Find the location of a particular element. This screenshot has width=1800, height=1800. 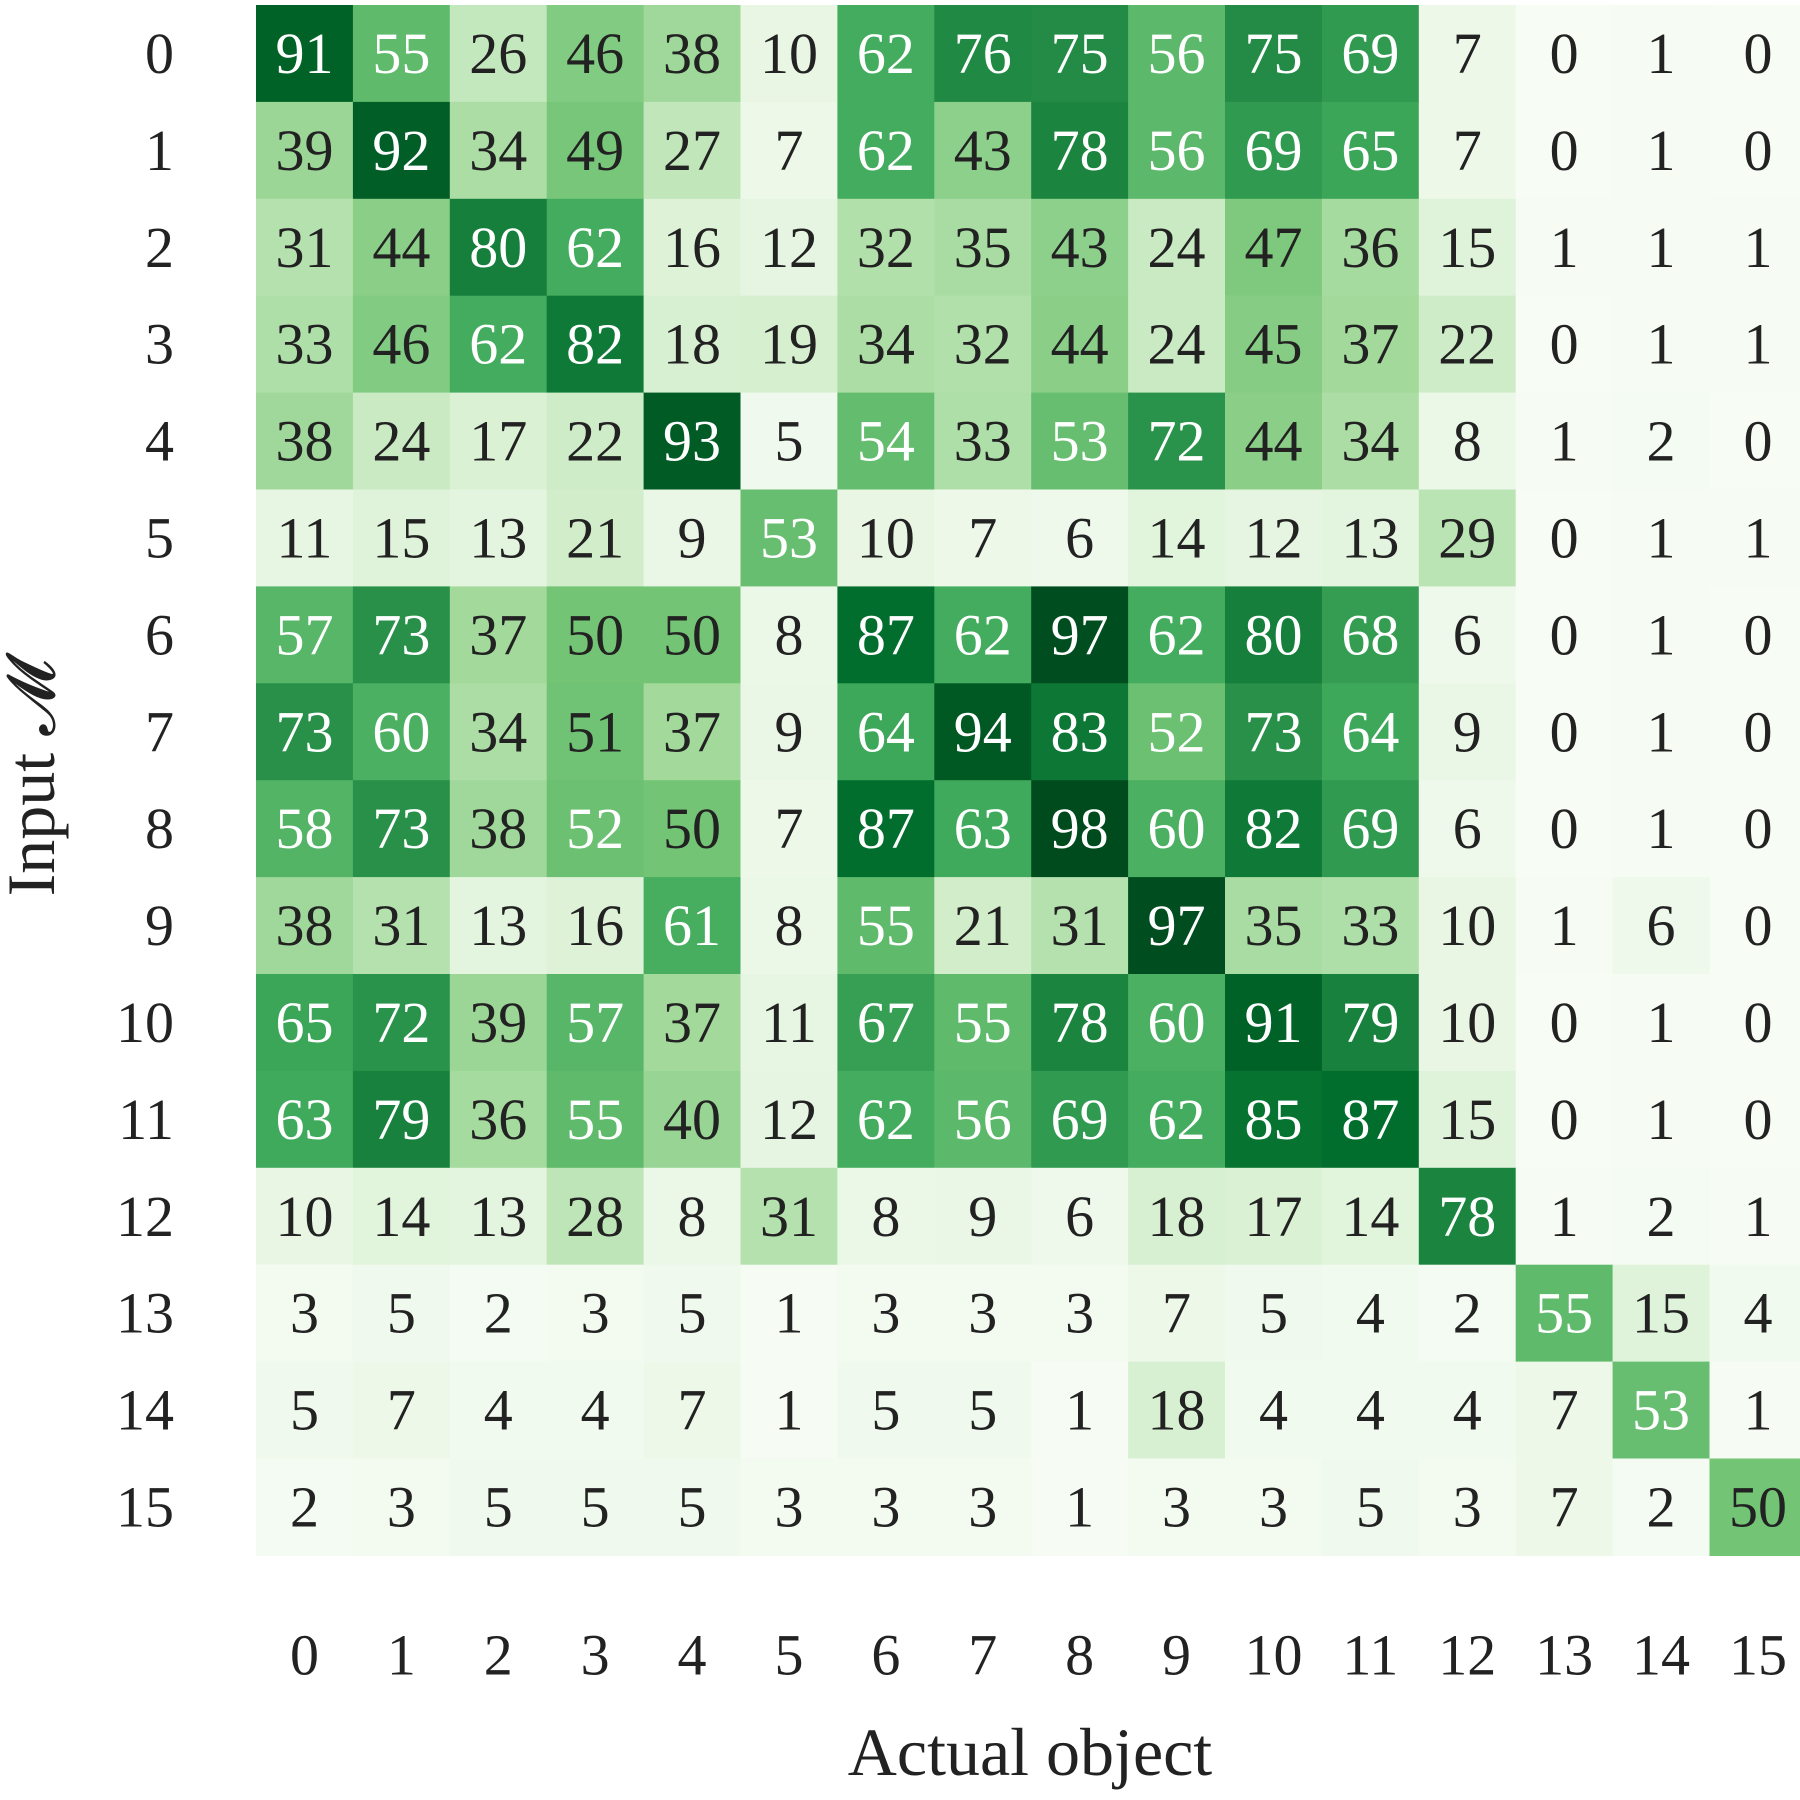

y-tick-label: 12 is located at coordinates (145, 1216).